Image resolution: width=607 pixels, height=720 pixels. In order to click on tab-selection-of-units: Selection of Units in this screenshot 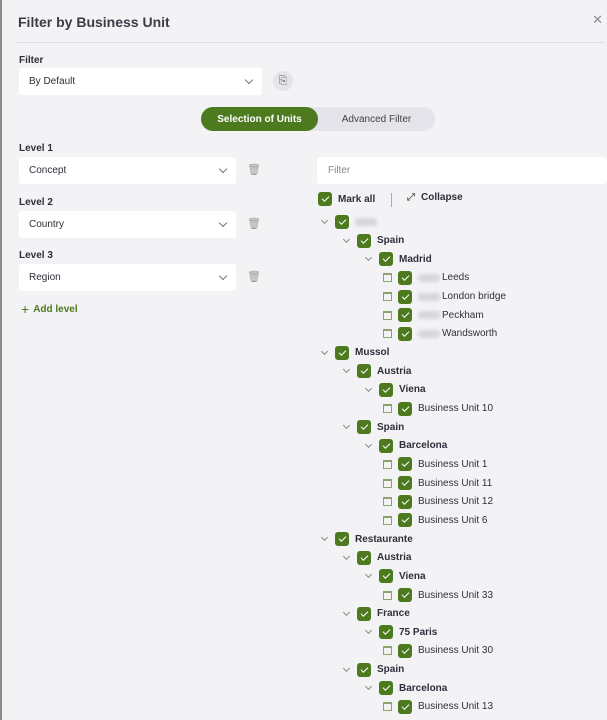, I will do `click(259, 119)`.